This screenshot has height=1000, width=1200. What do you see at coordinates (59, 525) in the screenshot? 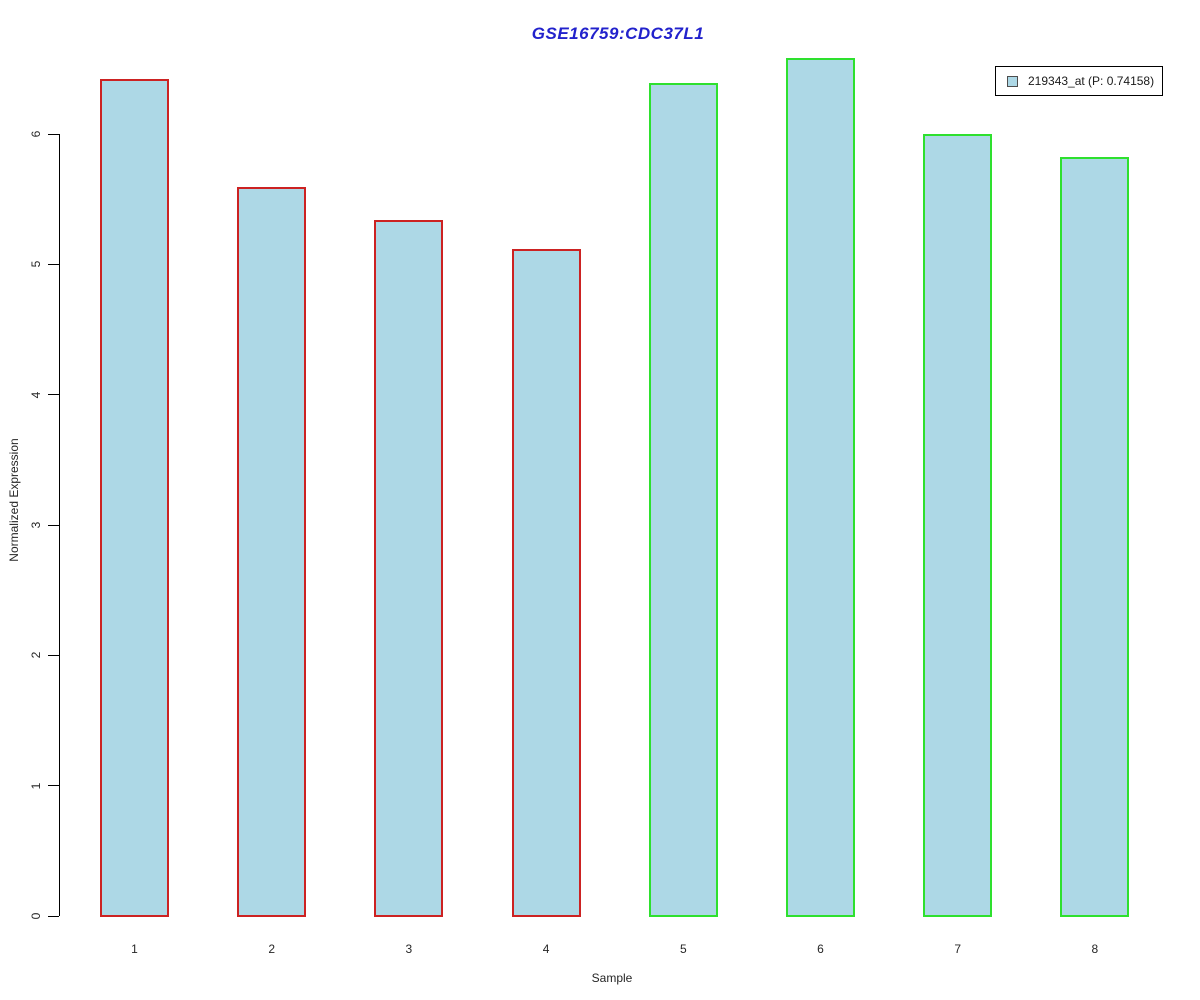
I see `y-axis-line` at bounding box center [59, 525].